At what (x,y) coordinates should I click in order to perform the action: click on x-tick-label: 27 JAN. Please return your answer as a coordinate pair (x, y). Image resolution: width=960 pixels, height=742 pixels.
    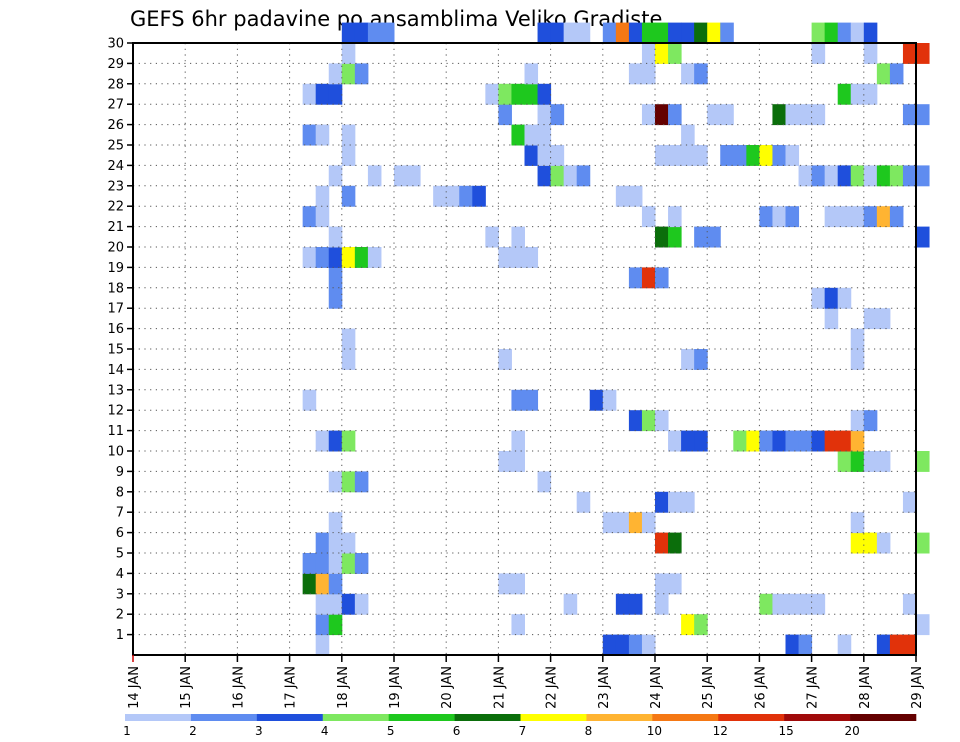
    Looking at the image, I should click on (813, 687).